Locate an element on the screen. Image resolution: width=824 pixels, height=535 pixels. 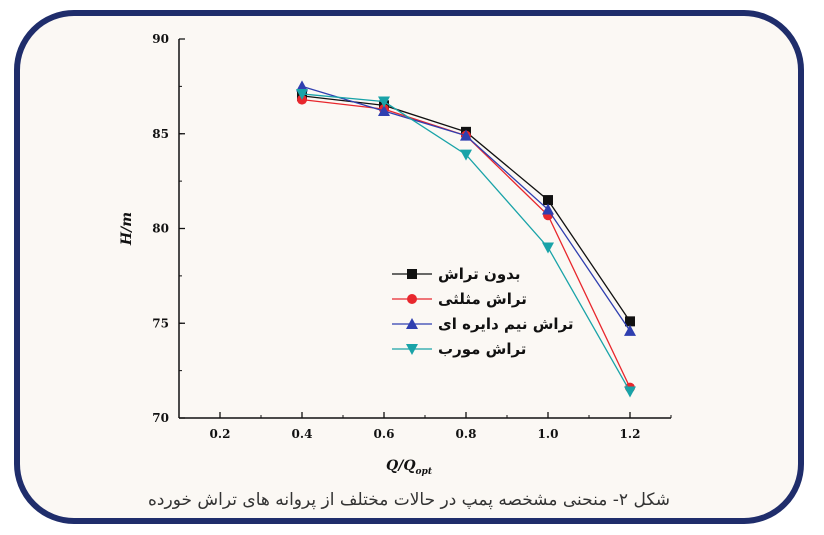
legend-entry-1: تراش مثلثی is located at coordinates (459, 299).